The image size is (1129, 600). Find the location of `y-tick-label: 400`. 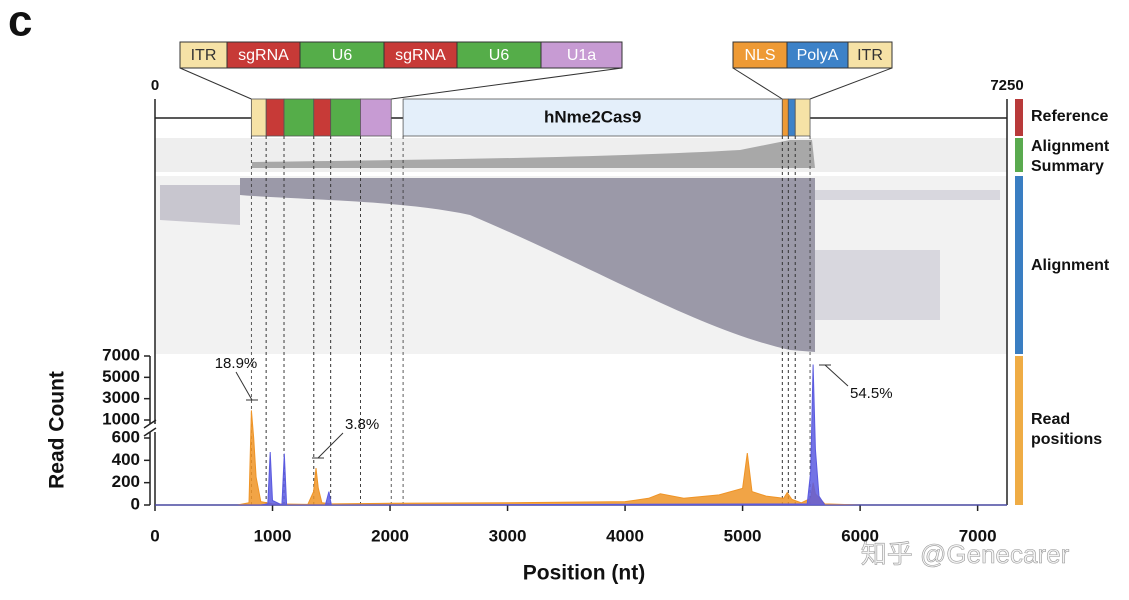

y-tick-label: 400 is located at coordinates (126, 459).